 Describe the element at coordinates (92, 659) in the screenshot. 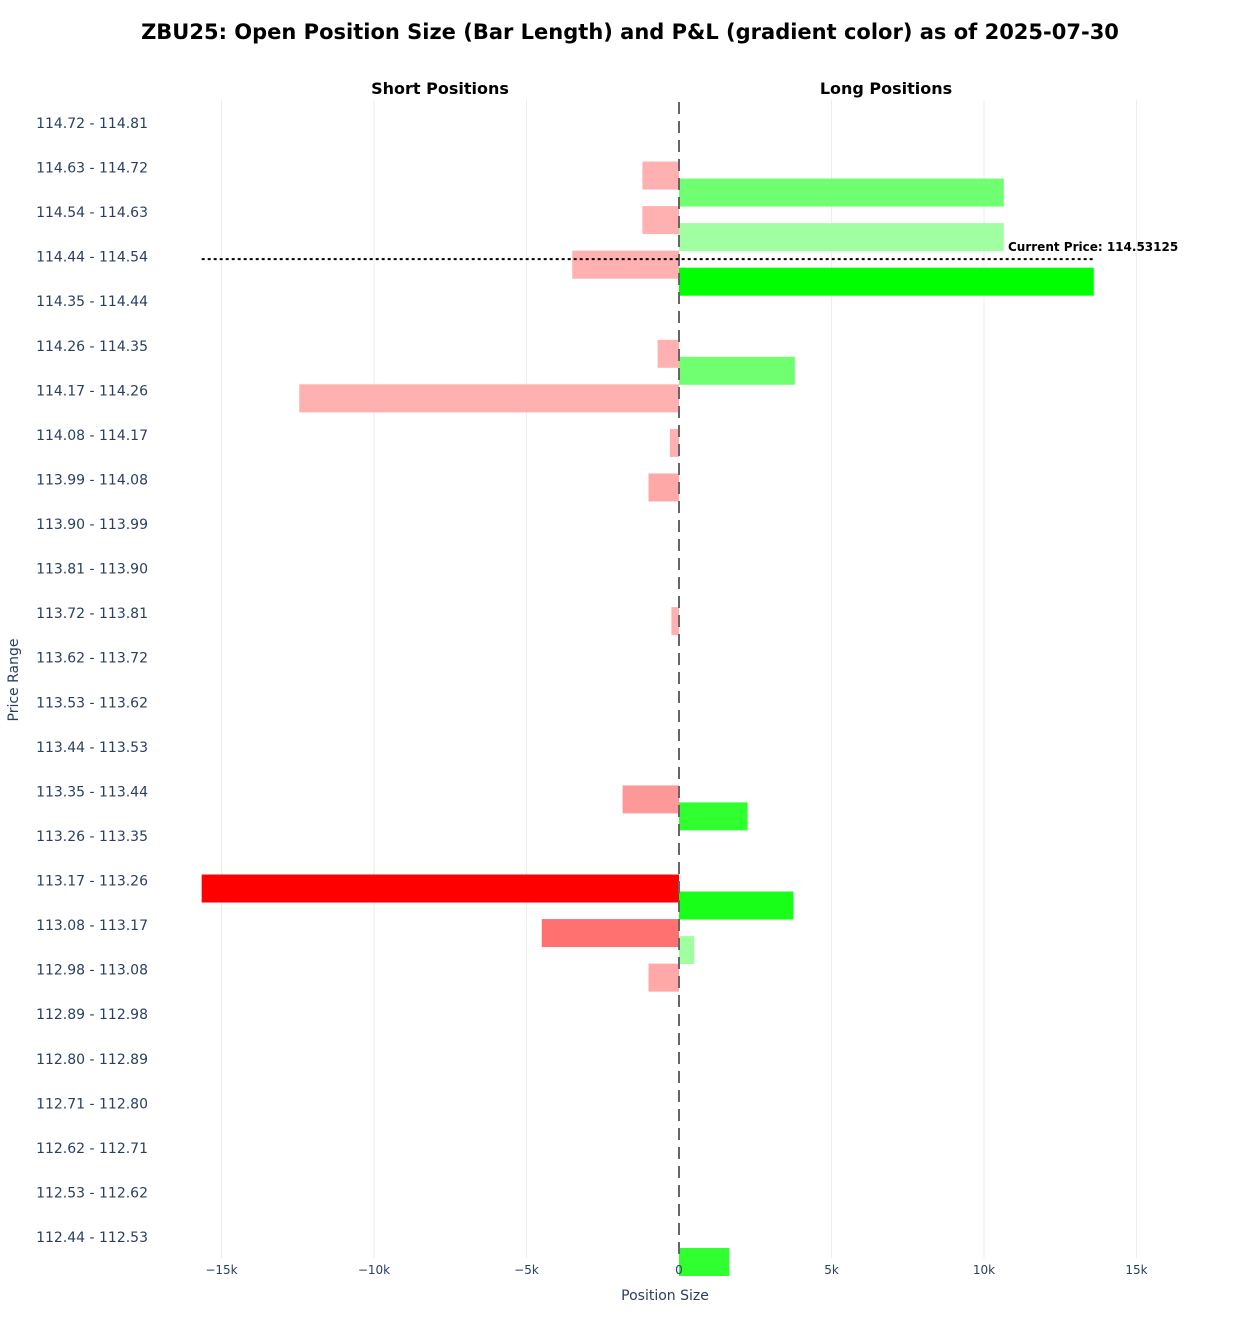

I see `y-category-label: 113.62 - 113.72` at that location.